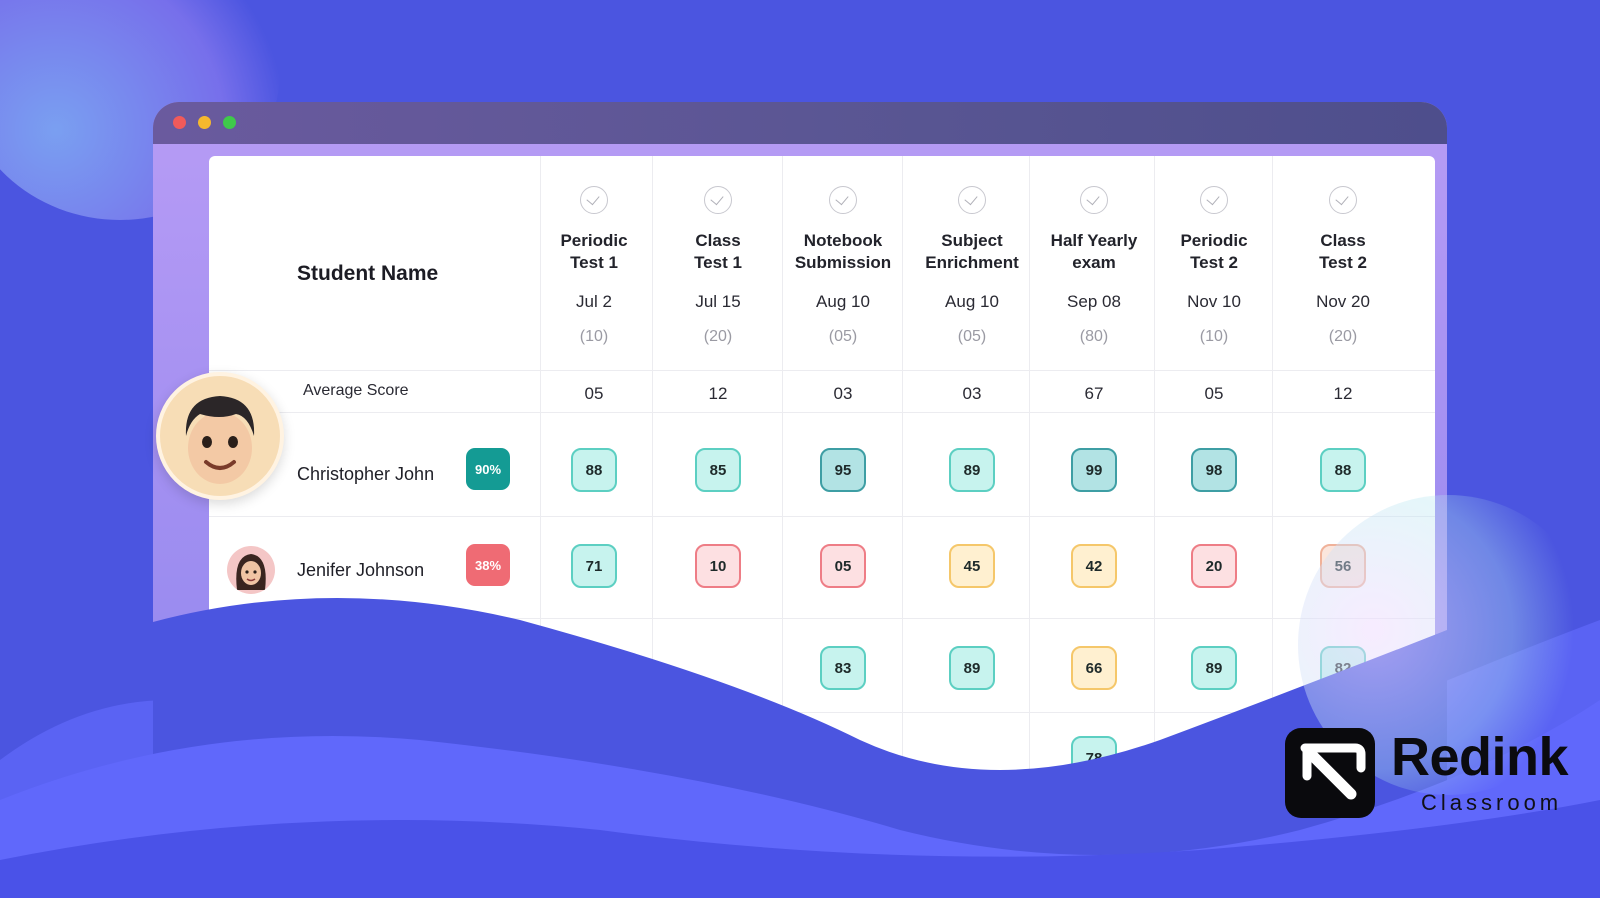  Describe the element at coordinates (1094, 301) in the screenshot. I see `column-date: Sep 08` at that location.